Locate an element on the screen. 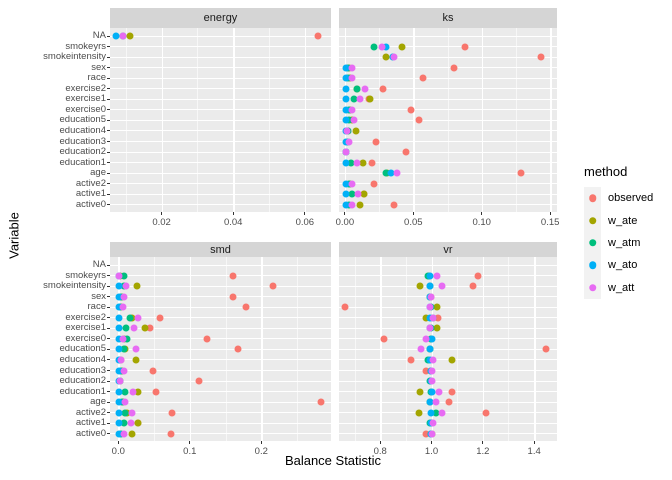 Image resolution: width=672 pixels, height=480 pixels. gridline-major is located at coordinates (234, 120).